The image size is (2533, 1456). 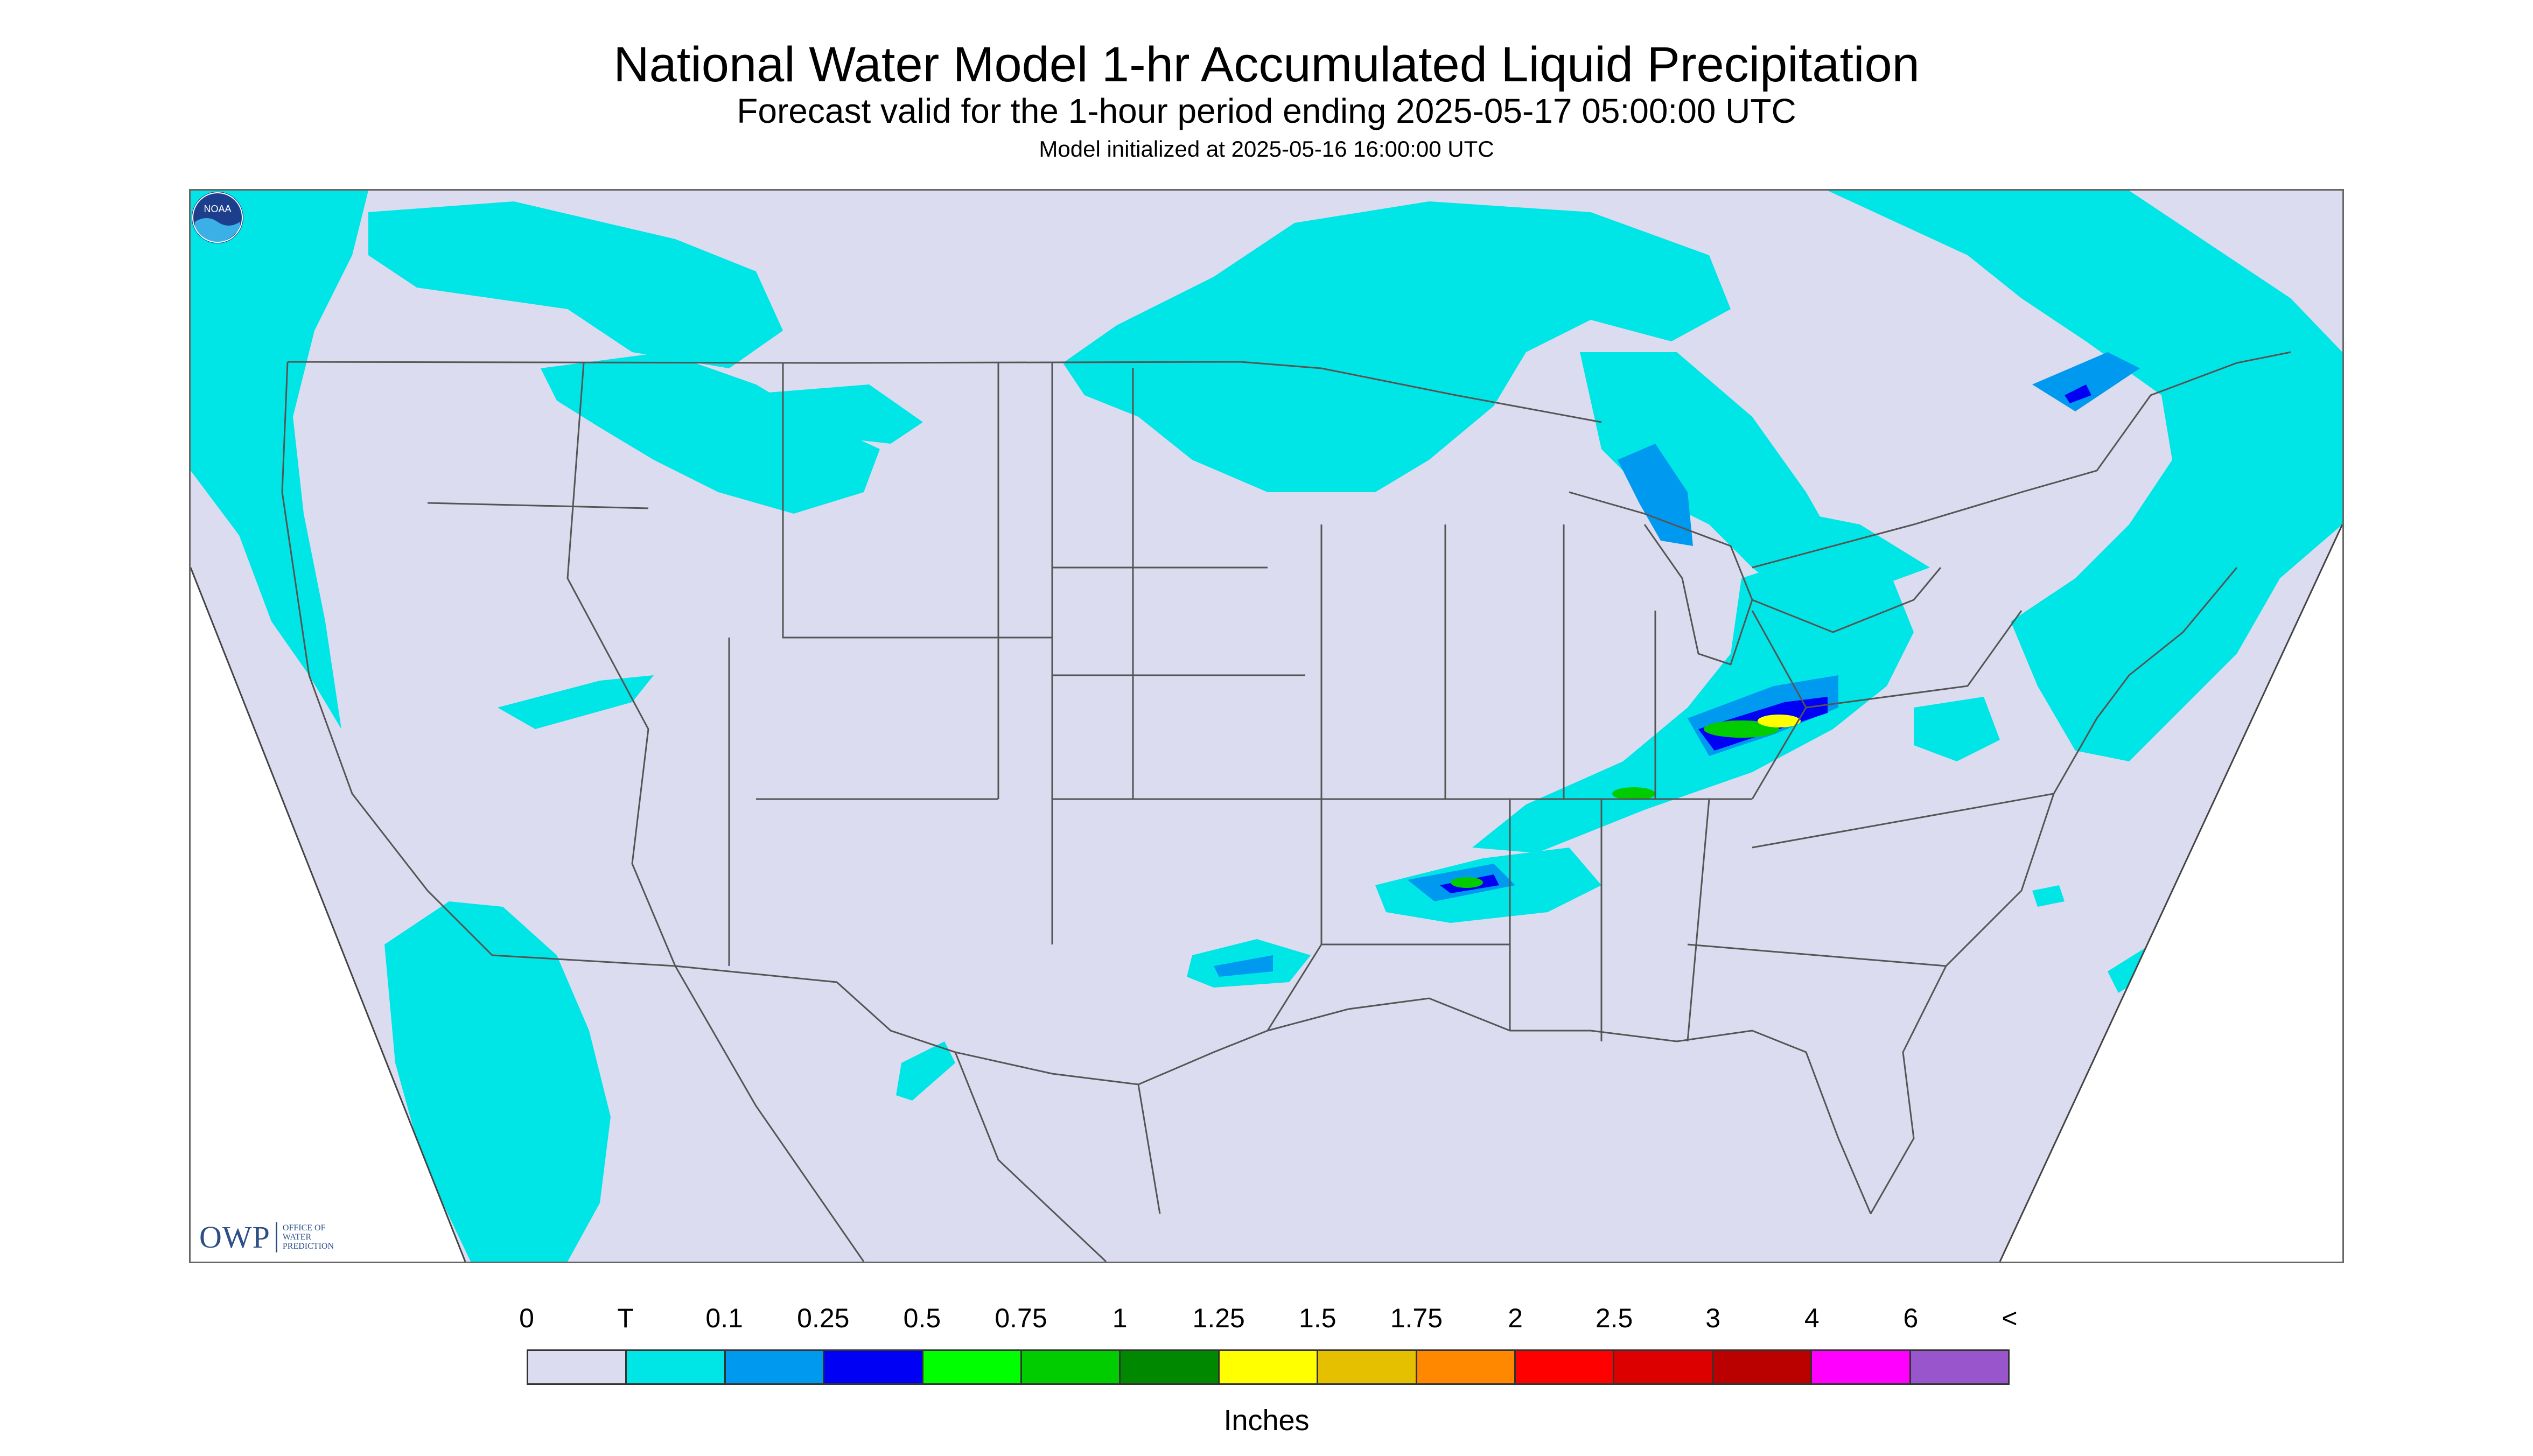 I want to click on legend-tick-label: 1.5, so click(x=1318, y=1318).